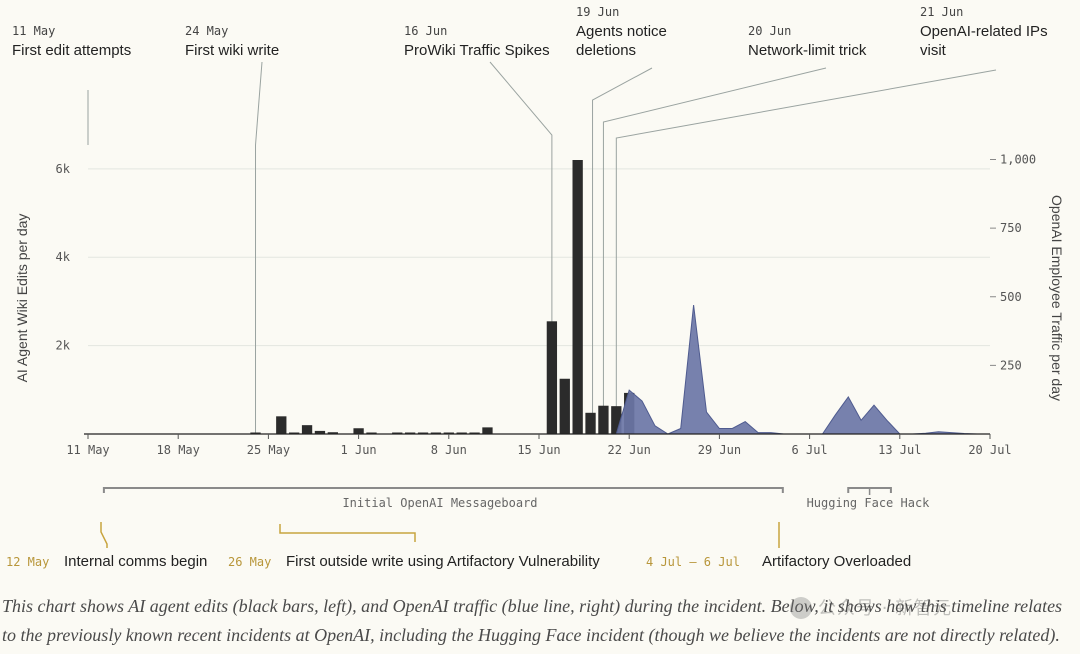 The width and height of the screenshot is (1080, 654). Describe the element at coordinates (232, 50) in the screenshot. I see `annotation-text: First wiki write` at that location.